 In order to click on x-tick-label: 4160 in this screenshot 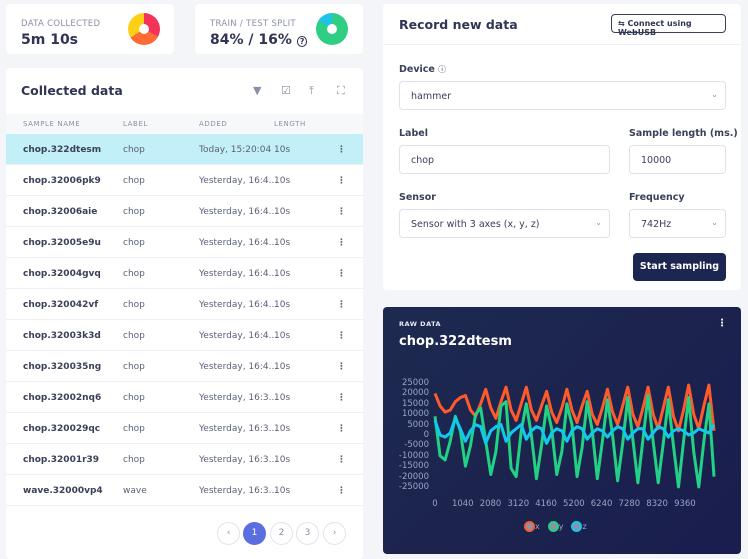, I will do `click(546, 504)`.